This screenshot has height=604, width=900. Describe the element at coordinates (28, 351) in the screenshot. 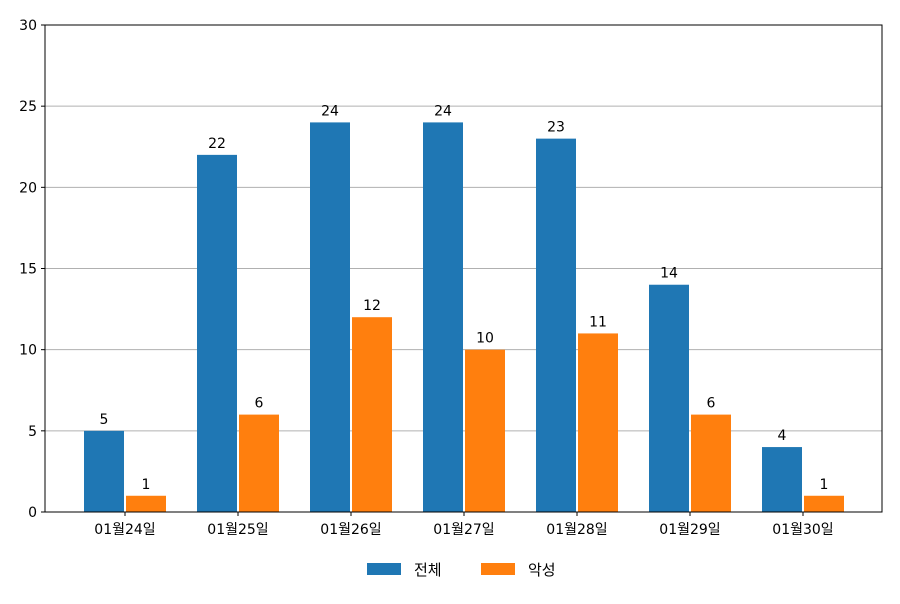

I see `y-tick-label: 10` at that location.